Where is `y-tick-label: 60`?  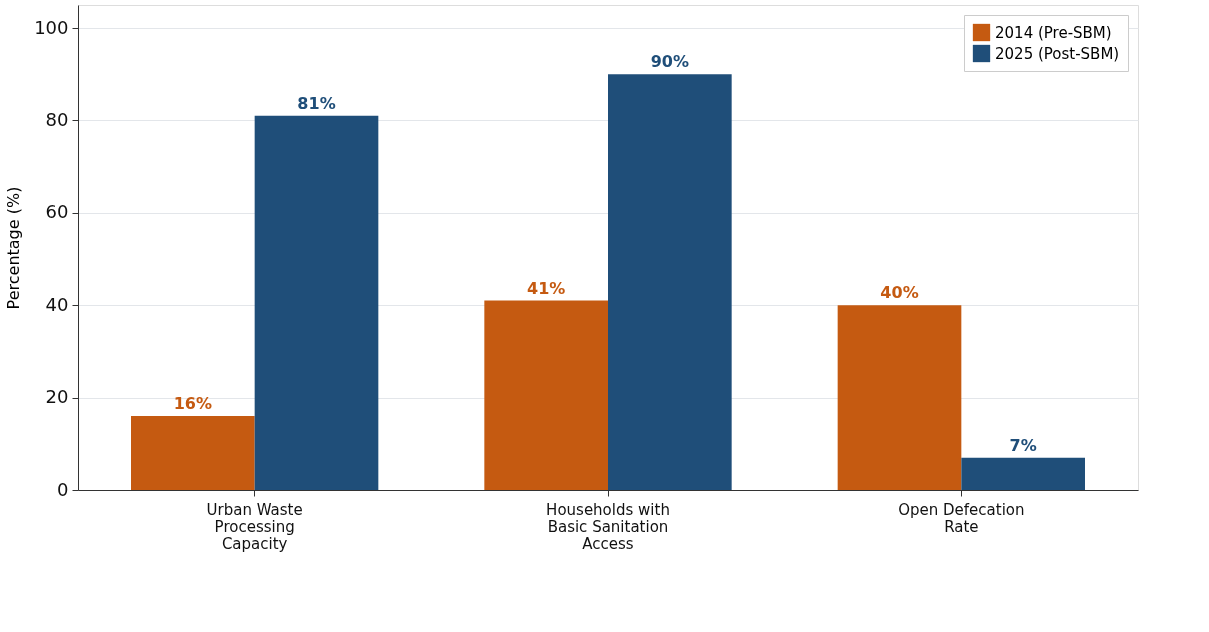
y-tick-label: 60 is located at coordinates (57, 212).